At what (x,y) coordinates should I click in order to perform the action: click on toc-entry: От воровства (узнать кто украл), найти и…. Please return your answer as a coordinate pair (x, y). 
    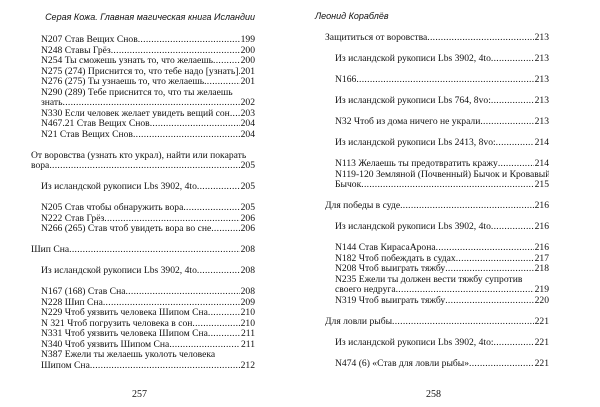
    Looking at the image, I should click on (143, 161).